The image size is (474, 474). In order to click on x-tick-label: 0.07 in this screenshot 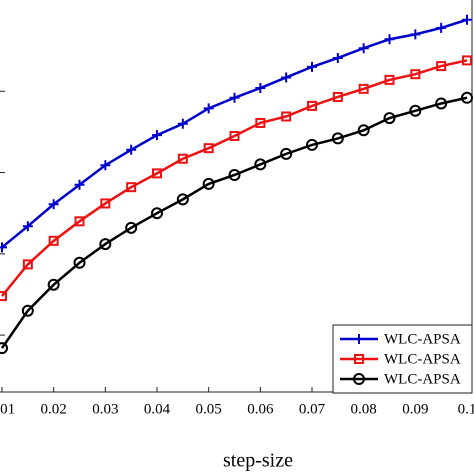, I will do `click(312, 409)`.